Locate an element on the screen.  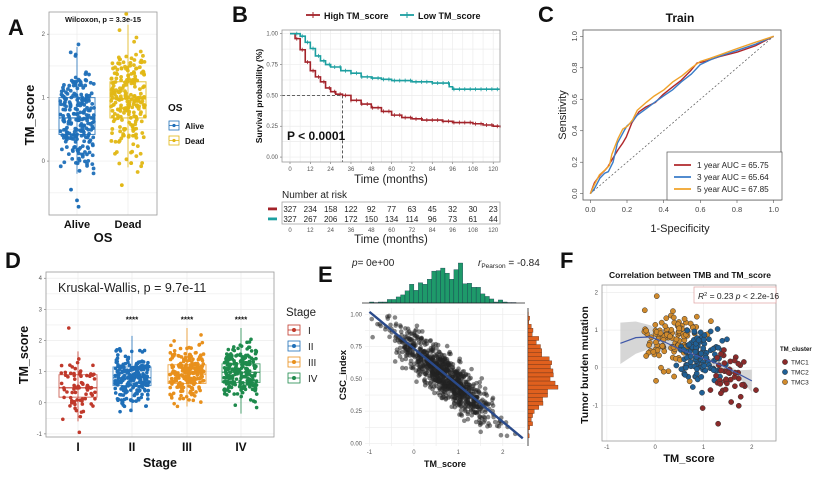
panel-label-a: A is located at coordinates (16, 27).